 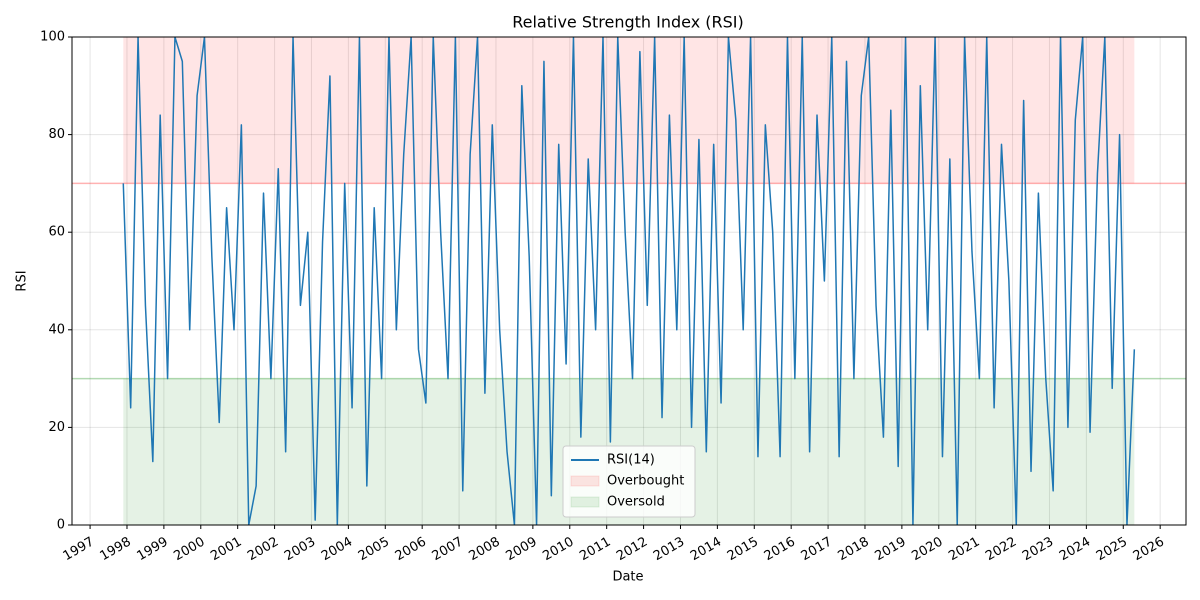 I want to click on legend-label: RSI(14), so click(x=631, y=460).